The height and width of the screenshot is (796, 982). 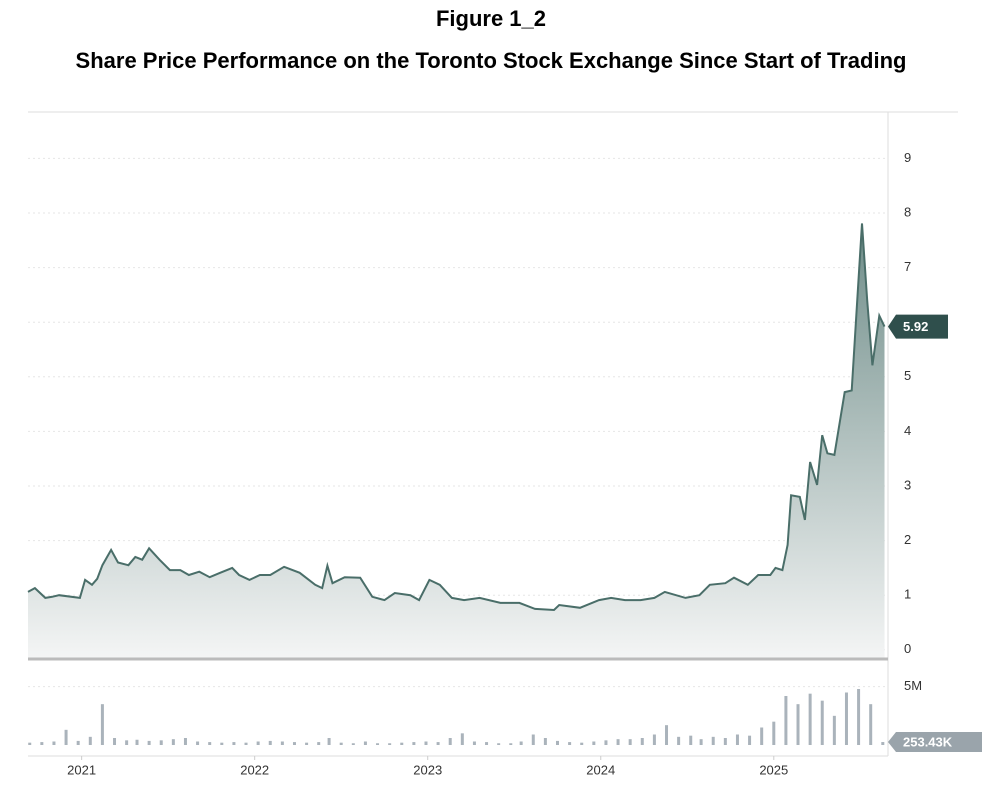 I want to click on y-tick-label: 9, so click(x=907, y=157).